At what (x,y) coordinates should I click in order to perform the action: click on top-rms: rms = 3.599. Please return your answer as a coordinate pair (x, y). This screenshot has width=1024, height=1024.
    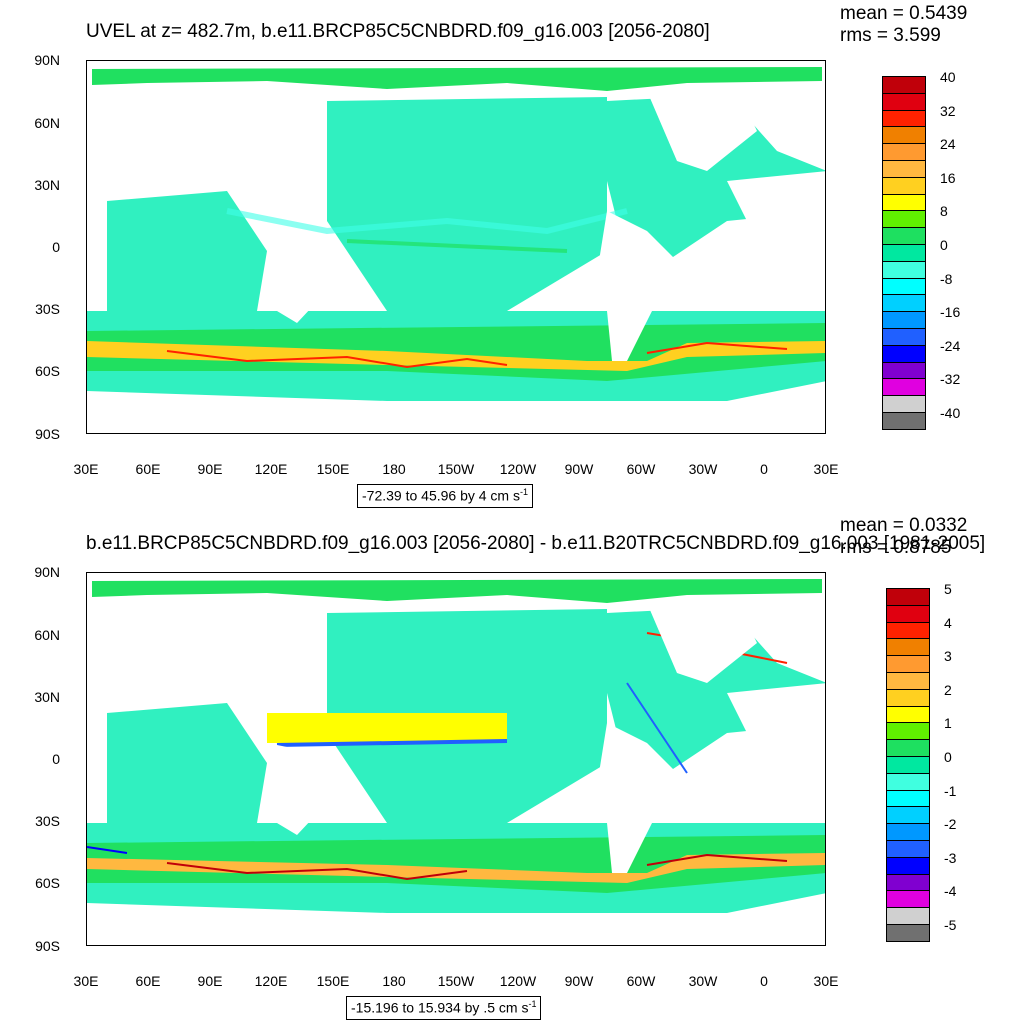
    Looking at the image, I should click on (890, 35).